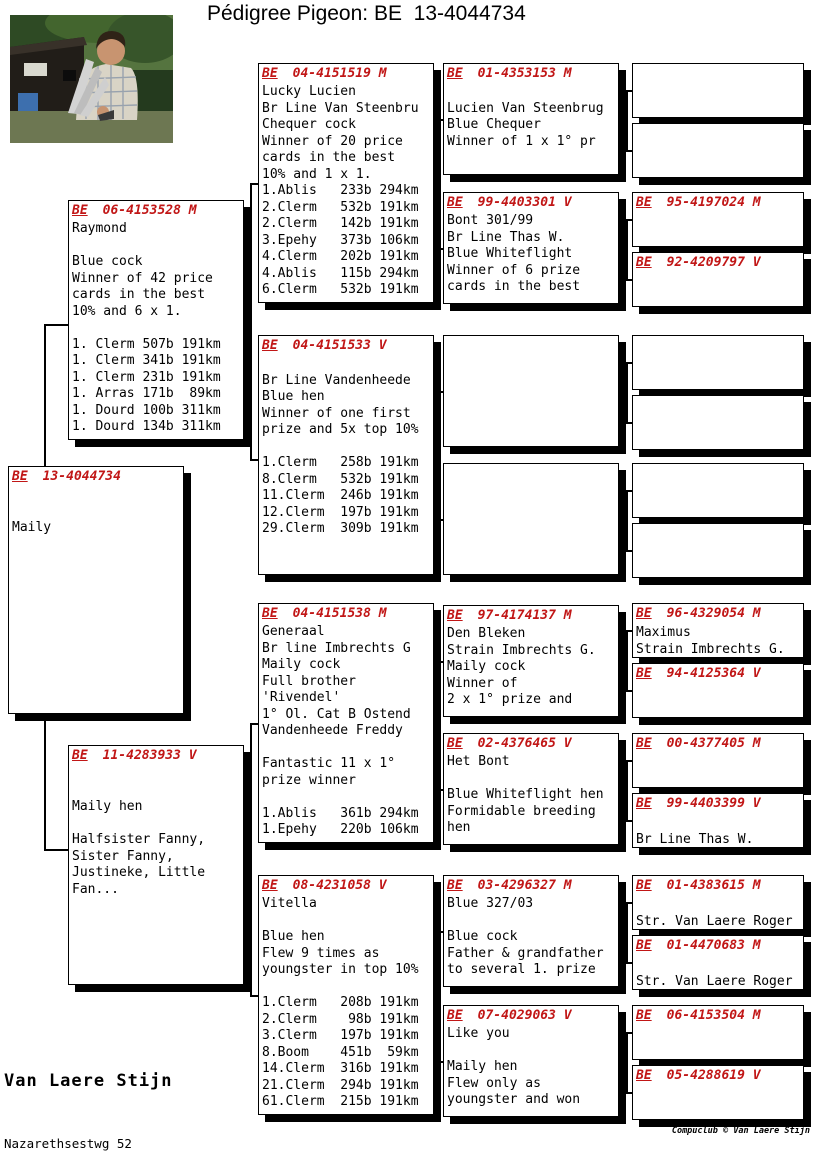 Image resolution: width=816 pixels, height=1172 pixels. I want to click on ring-number: BE 01-4353153 M, so click(509, 73).